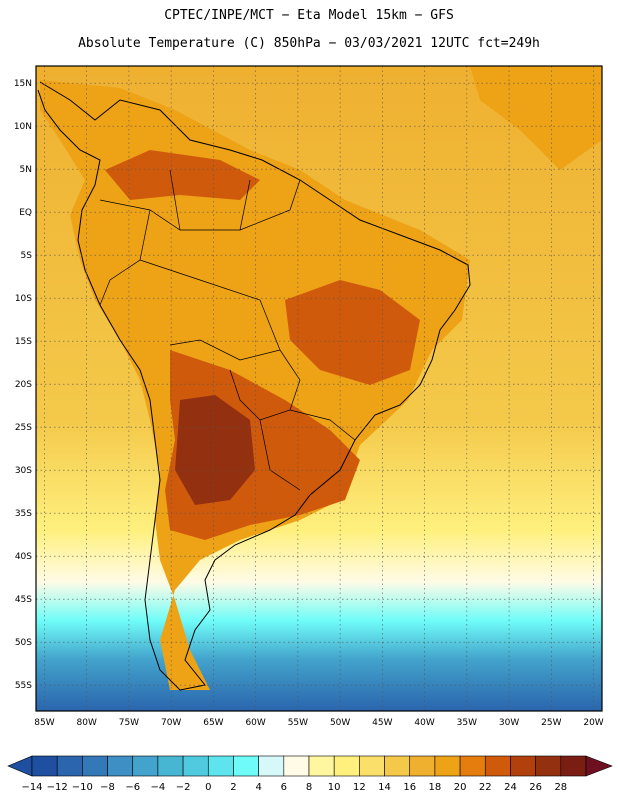 The height and width of the screenshot is (800, 618). I want to click on longitude-label: 60W, so click(255, 723).